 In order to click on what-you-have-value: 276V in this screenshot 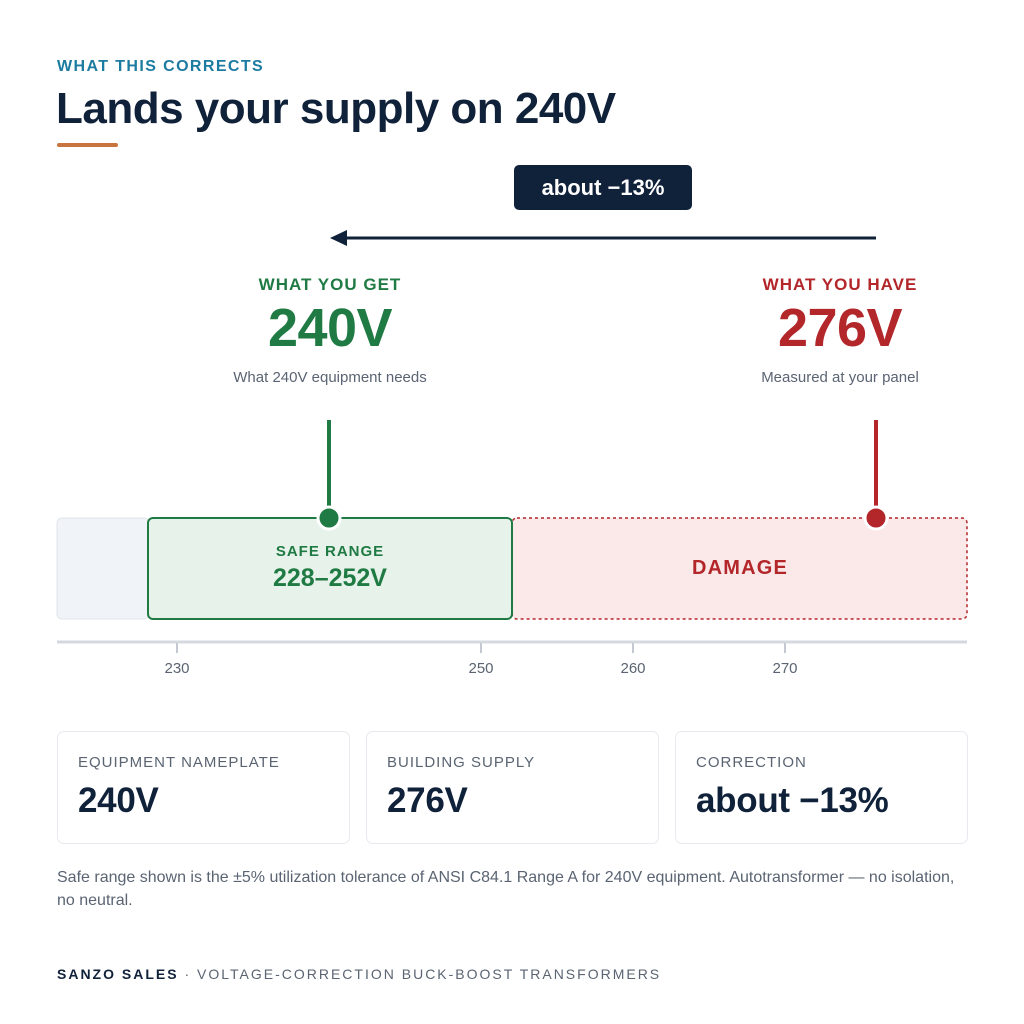, I will do `click(840, 328)`.